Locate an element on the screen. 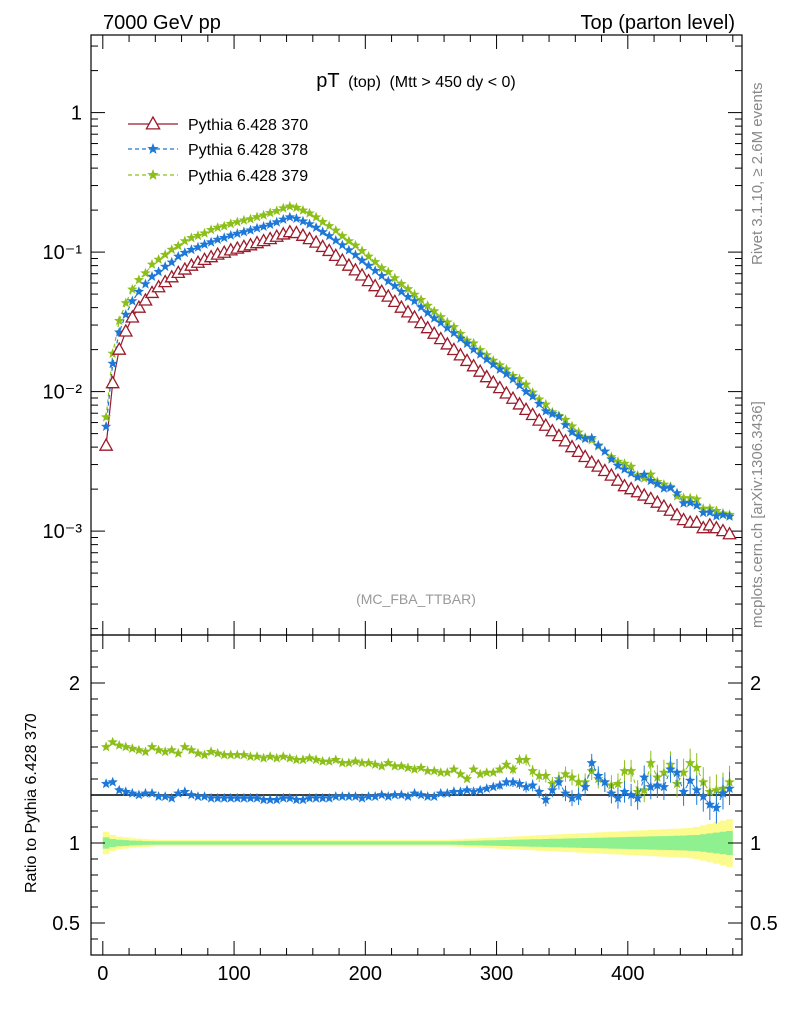  ratio-band is located at coordinates (417, 843).